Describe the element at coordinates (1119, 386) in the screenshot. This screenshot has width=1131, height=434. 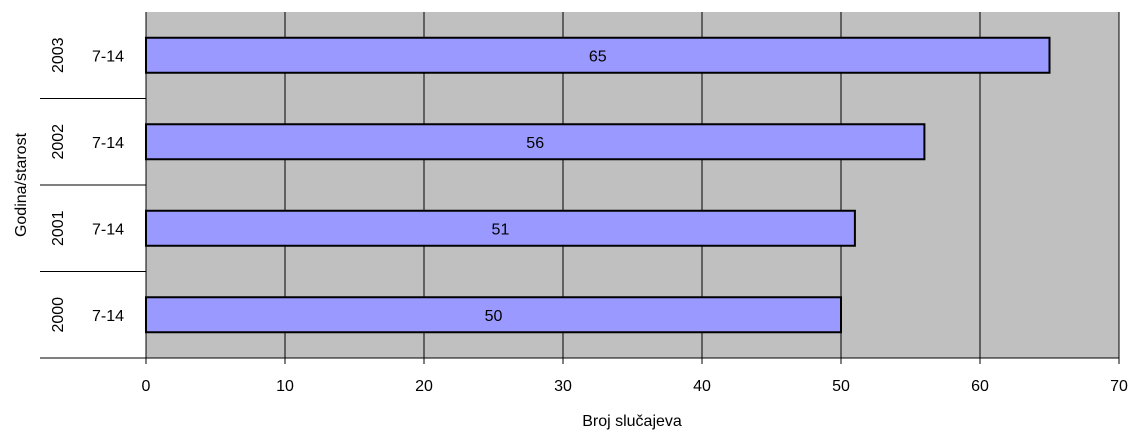
I see `x-tick-label: 70` at that location.